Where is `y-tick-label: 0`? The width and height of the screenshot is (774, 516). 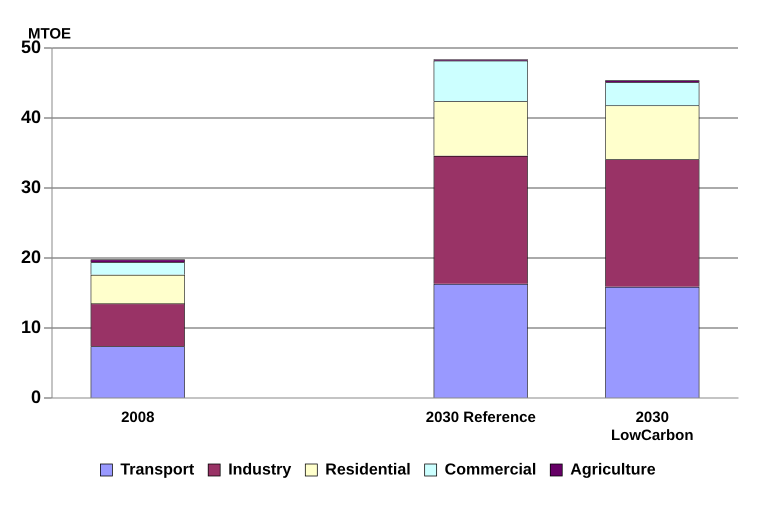 y-tick-label: 0 is located at coordinates (36, 396).